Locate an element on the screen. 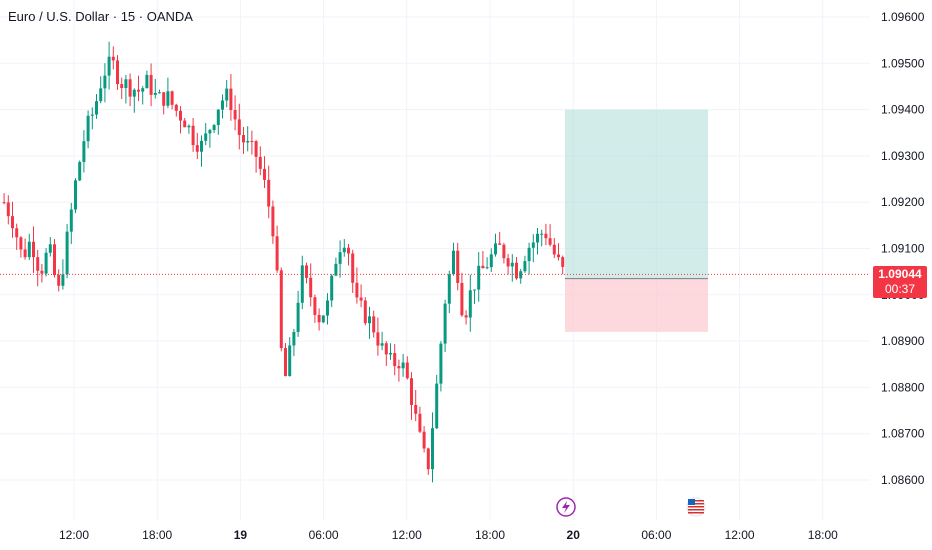 The image size is (932, 550). price-tick-label: 1.09500 is located at coordinates (903, 63).